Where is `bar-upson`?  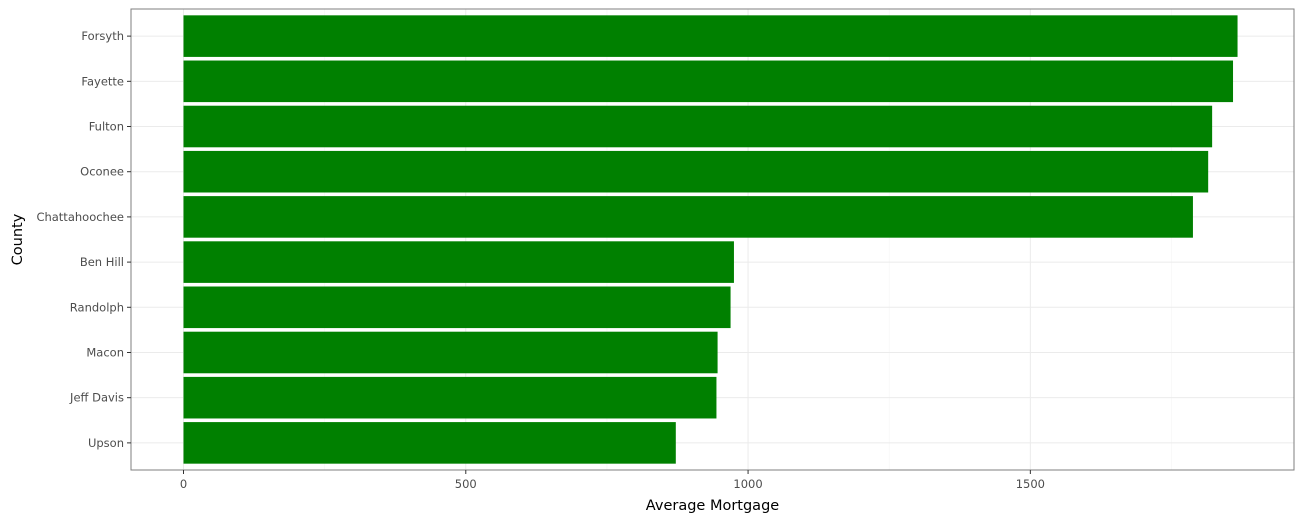
bar-upson is located at coordinates (429, 443).